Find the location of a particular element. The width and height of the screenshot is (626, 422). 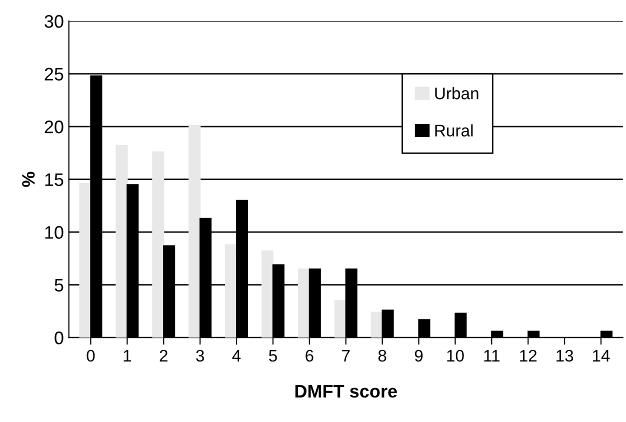

x-tick-label: 0 is located at coordinates (90, 356).